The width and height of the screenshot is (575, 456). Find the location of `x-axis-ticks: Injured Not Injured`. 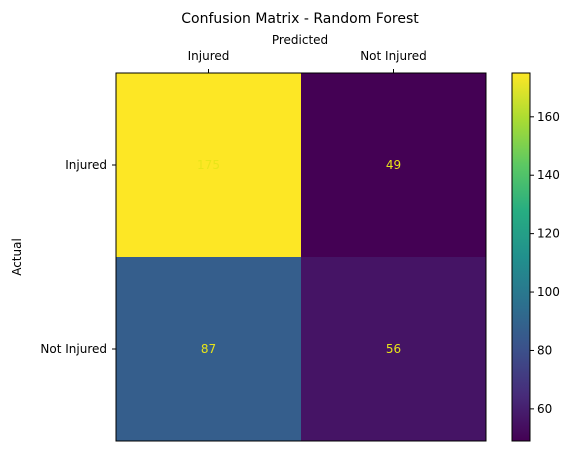

x-axis-ticks: Injured Not Injured is located at coordinates (307, 61).